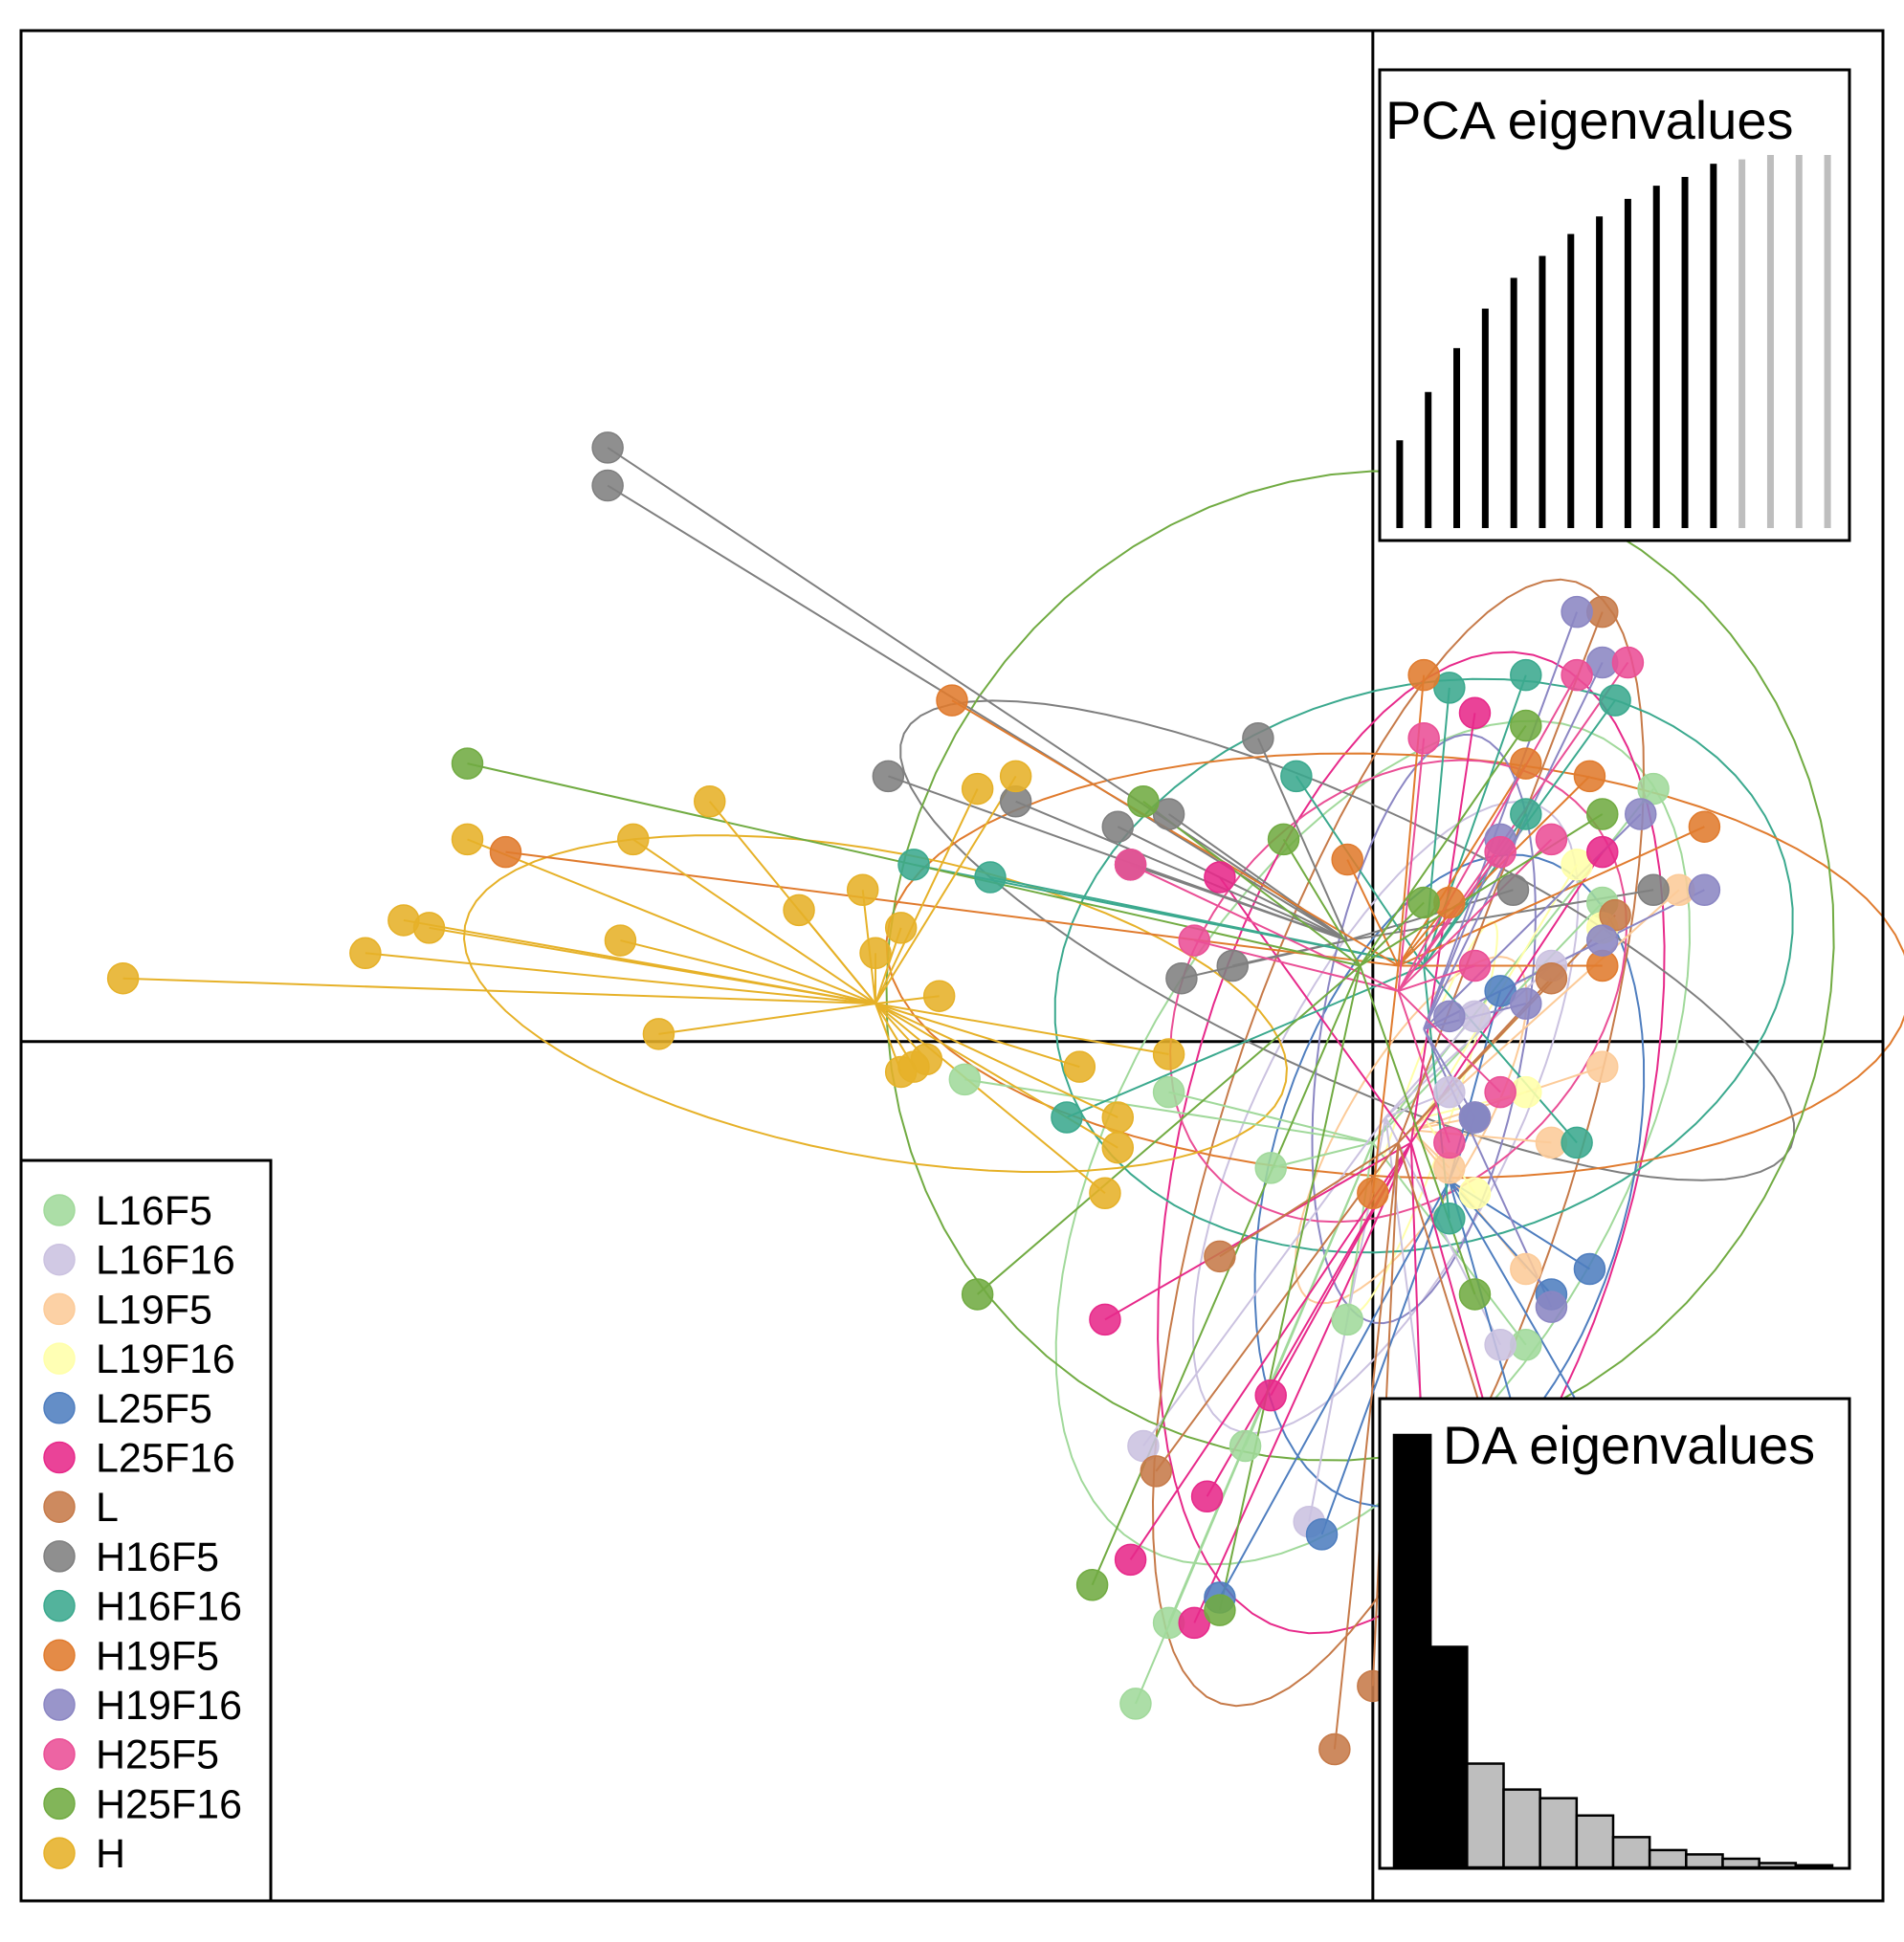  What do you see at coordinates (1614, 305) in the screenshot?
I see `pca-eigenvalues-inset: PCA eigenvalues` at bounding box center [1614, 305].